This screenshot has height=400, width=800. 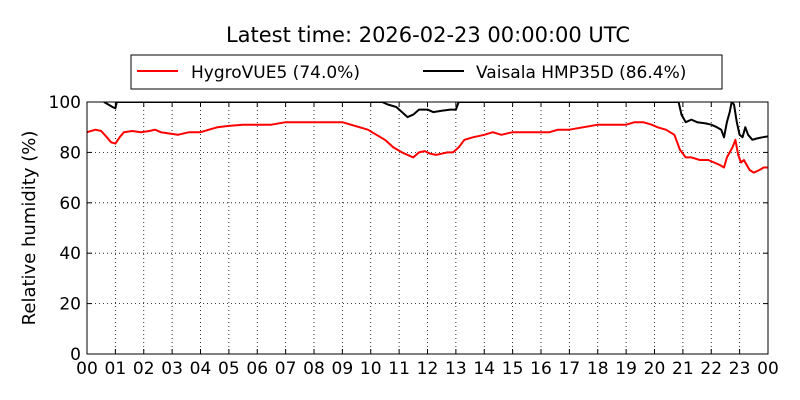 What do you see at coordinates (428, 35) in the screenshot?
I see `chart-title: Latest time: 2026-02-23 00:00:00 UTC` at bounding box center [428, 35].